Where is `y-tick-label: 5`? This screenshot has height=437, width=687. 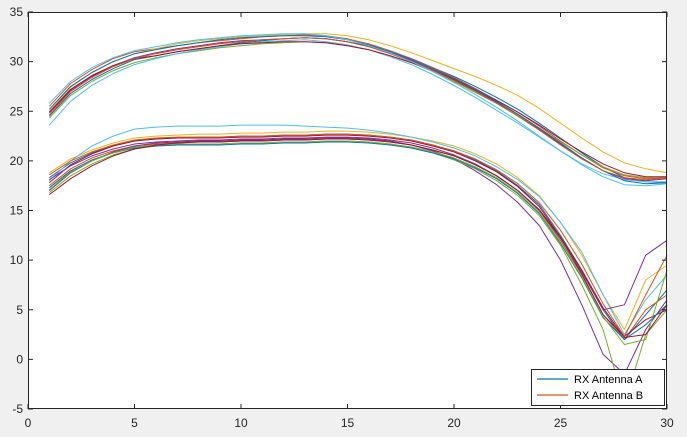 y-tick-label: 5 is located at coordinates (19, 310).